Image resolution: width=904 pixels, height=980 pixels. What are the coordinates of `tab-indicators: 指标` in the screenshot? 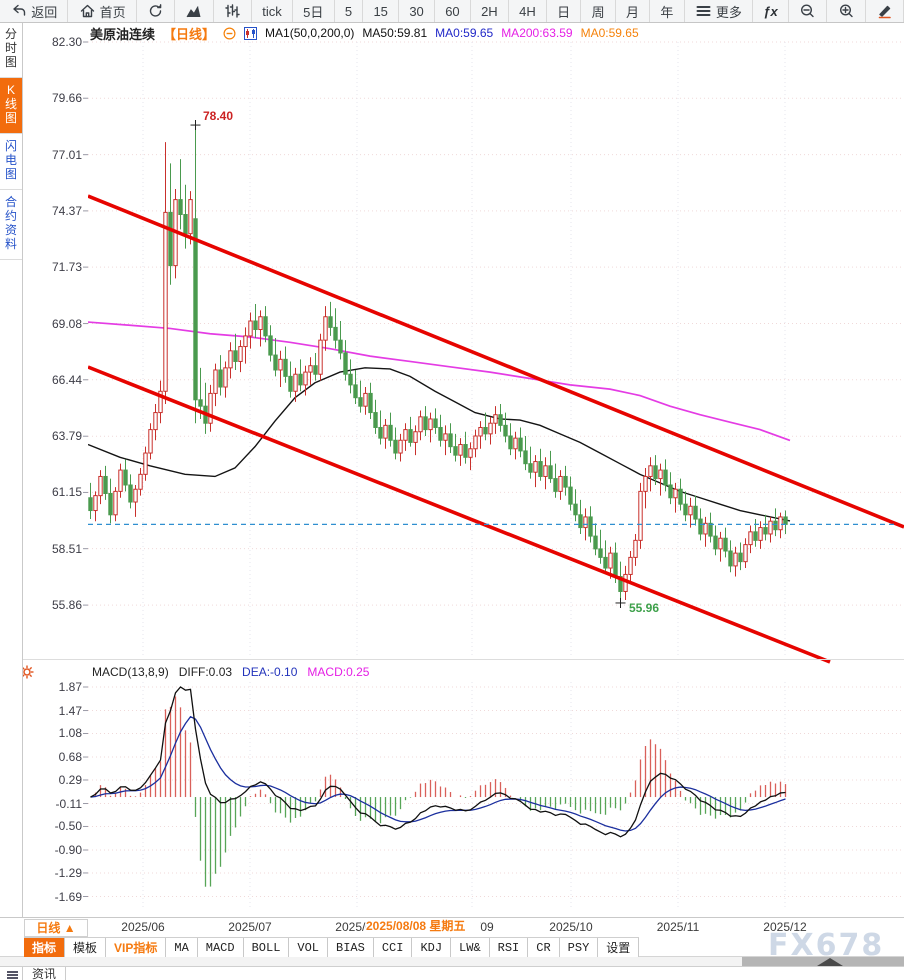 It's located at (45, 947).